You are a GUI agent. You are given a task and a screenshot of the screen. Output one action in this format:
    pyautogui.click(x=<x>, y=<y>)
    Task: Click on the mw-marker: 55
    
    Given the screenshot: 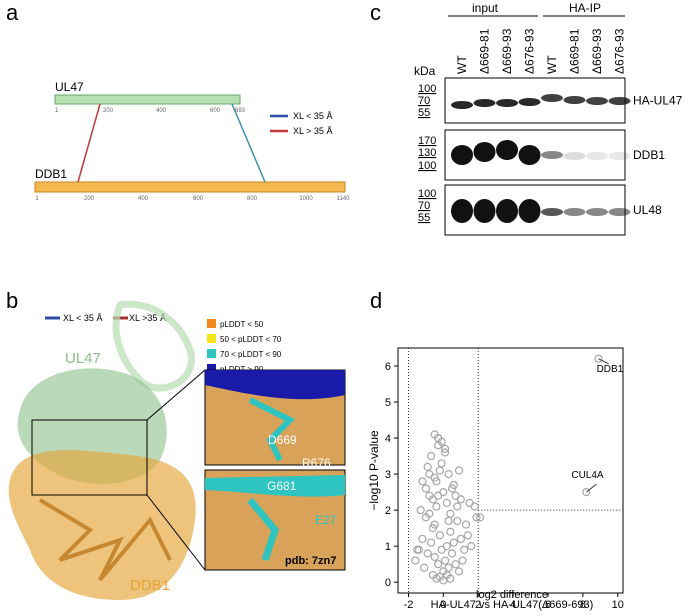 What is the action you would take?
    pyautogui.click(x=424, y=218)
    